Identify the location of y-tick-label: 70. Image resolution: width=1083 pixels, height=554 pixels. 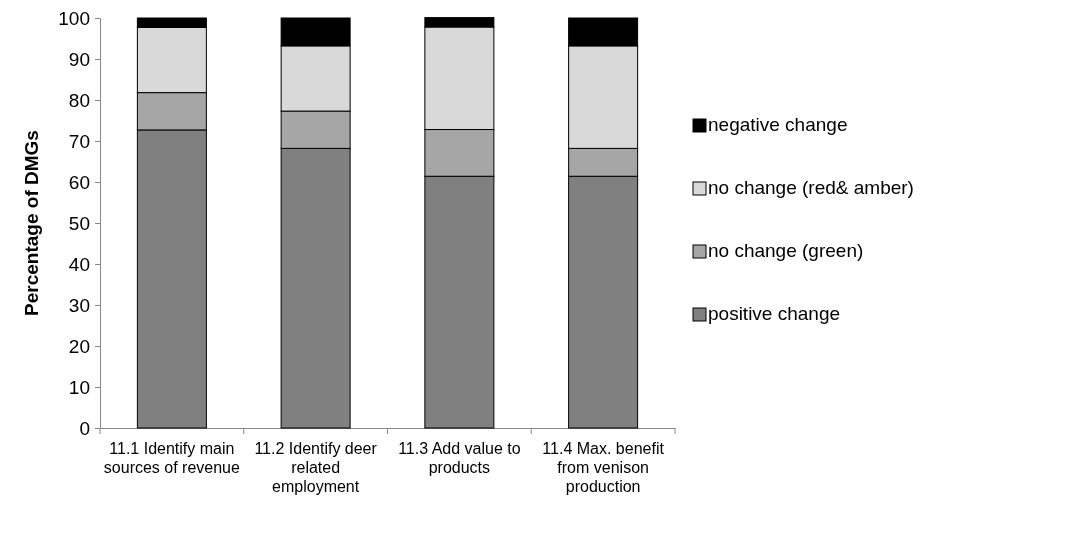
(79, 141).